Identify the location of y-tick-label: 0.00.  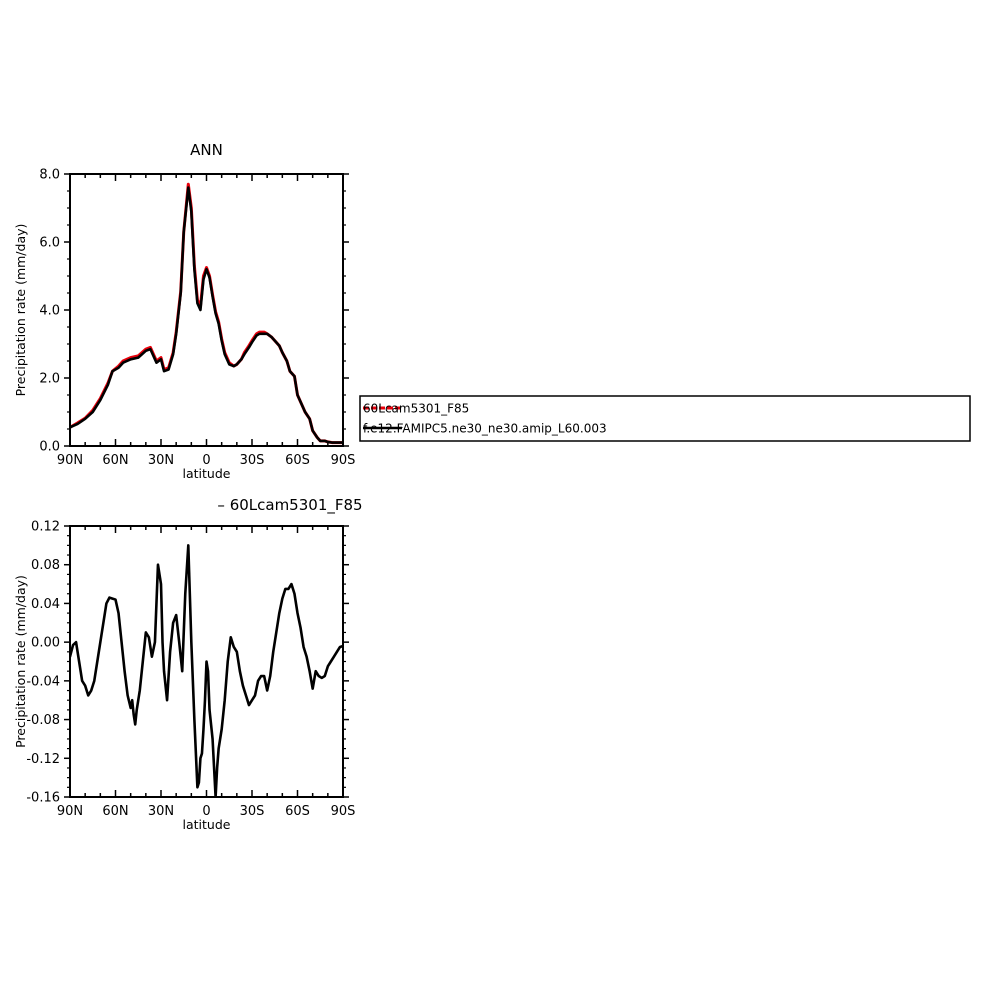
(45, 643).